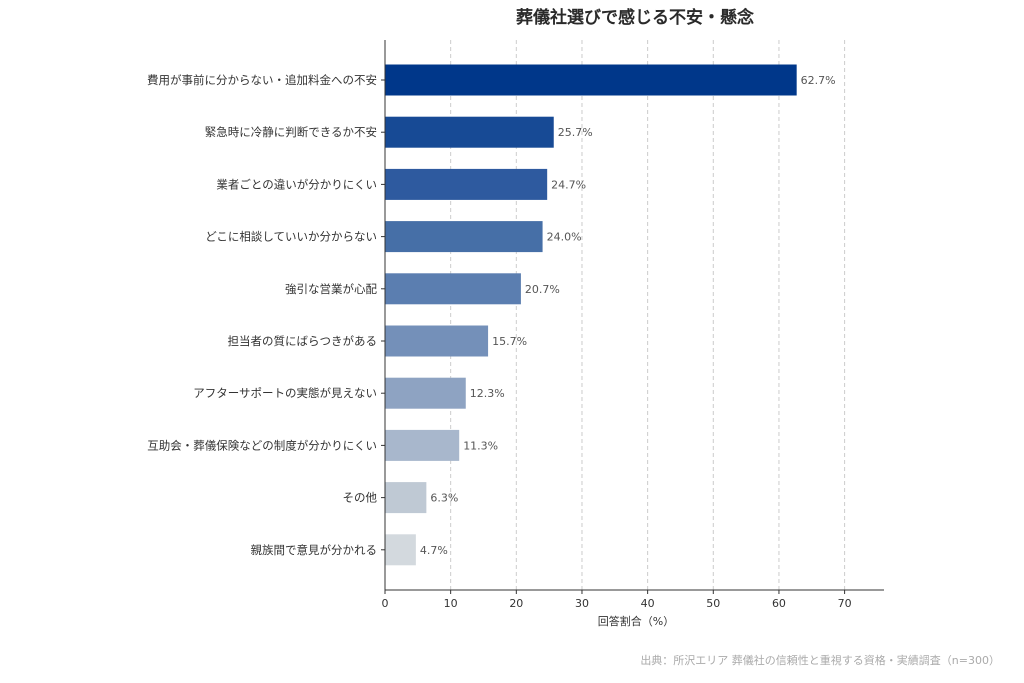 Image resolution: width=1024 pixels, height=683 pixels. What do you see at coordinates (285, 393) in the screenshot?
I see `category-label: アフターサポートの実態が見えない` at bounding box center [285, 393].